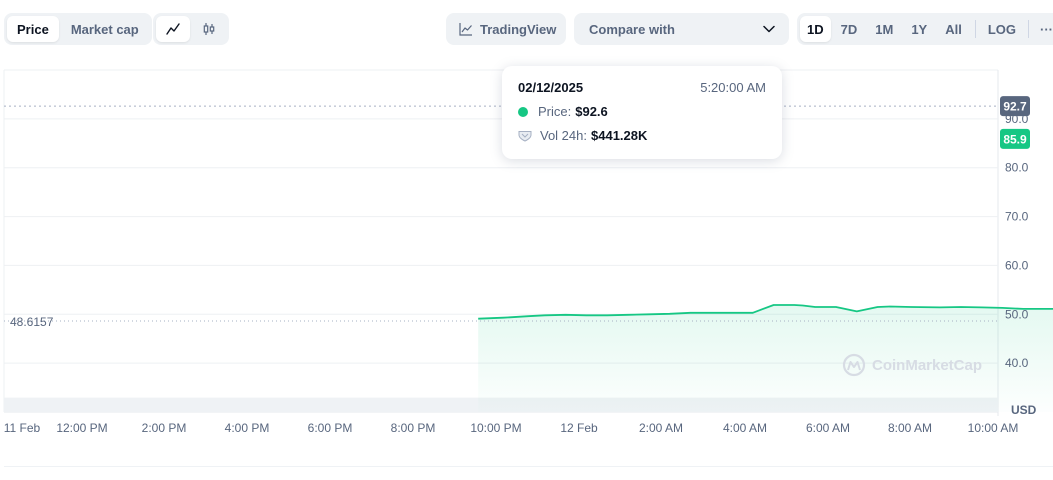 This screenshot has width=1053, height=480. I want to click on line-chart-icon, so click(173, 29).